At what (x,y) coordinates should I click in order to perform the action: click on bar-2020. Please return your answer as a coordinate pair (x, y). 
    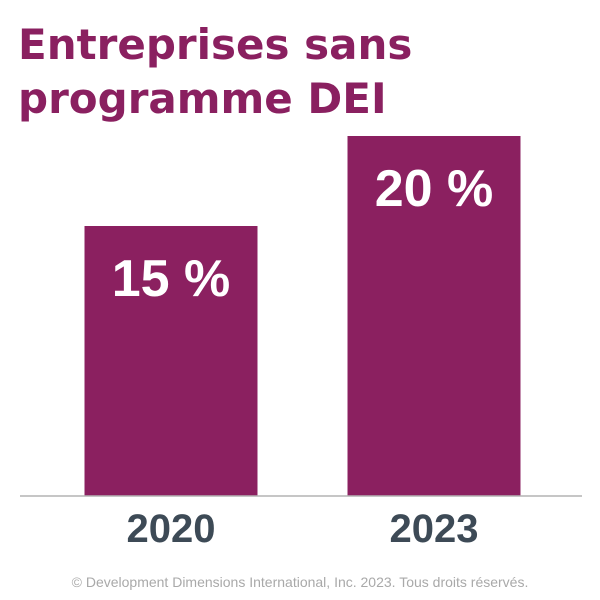
    Looking at the image, I should click on (171, 361).